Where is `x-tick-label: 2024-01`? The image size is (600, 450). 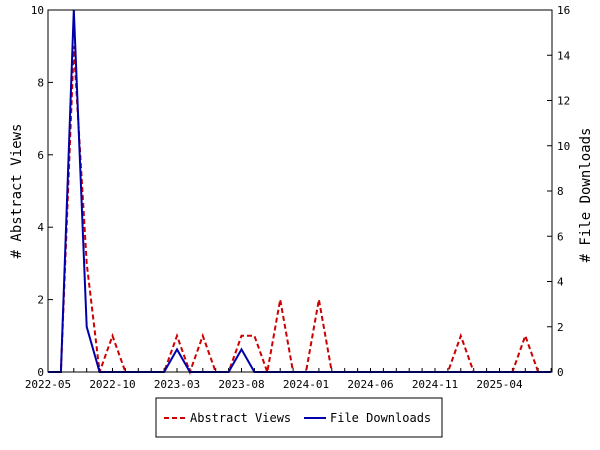 x-tick-label: 2024-01 is located at coordinates (306, 384).